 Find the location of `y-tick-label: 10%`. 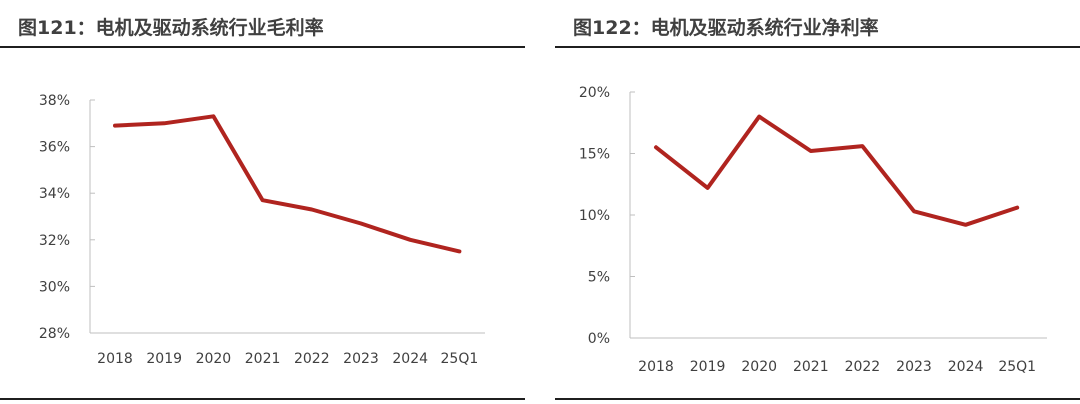

y-tick-label: 10% is located at coordinates (594, 216).